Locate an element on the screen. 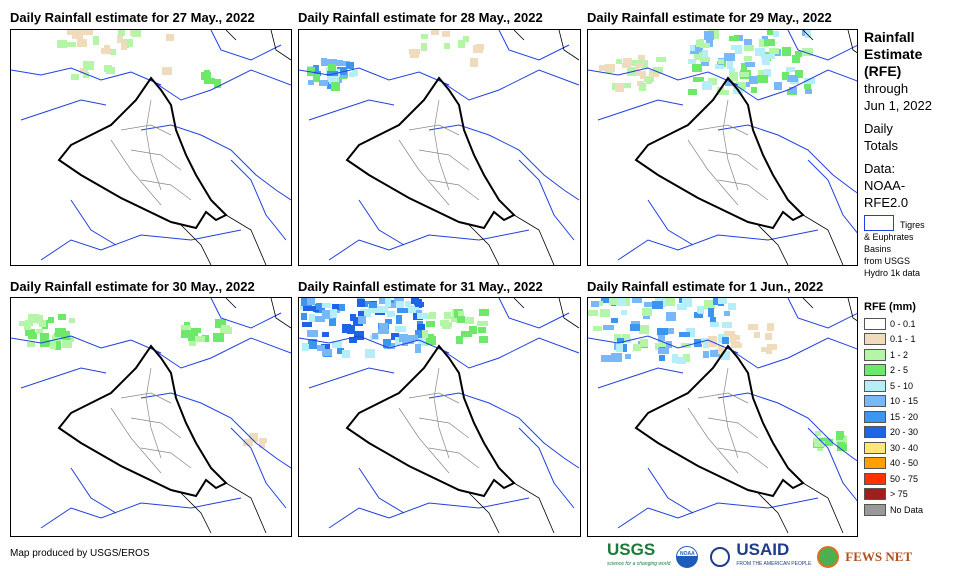  legend-item: 30 - 40 is located at coordinates (914, 448).